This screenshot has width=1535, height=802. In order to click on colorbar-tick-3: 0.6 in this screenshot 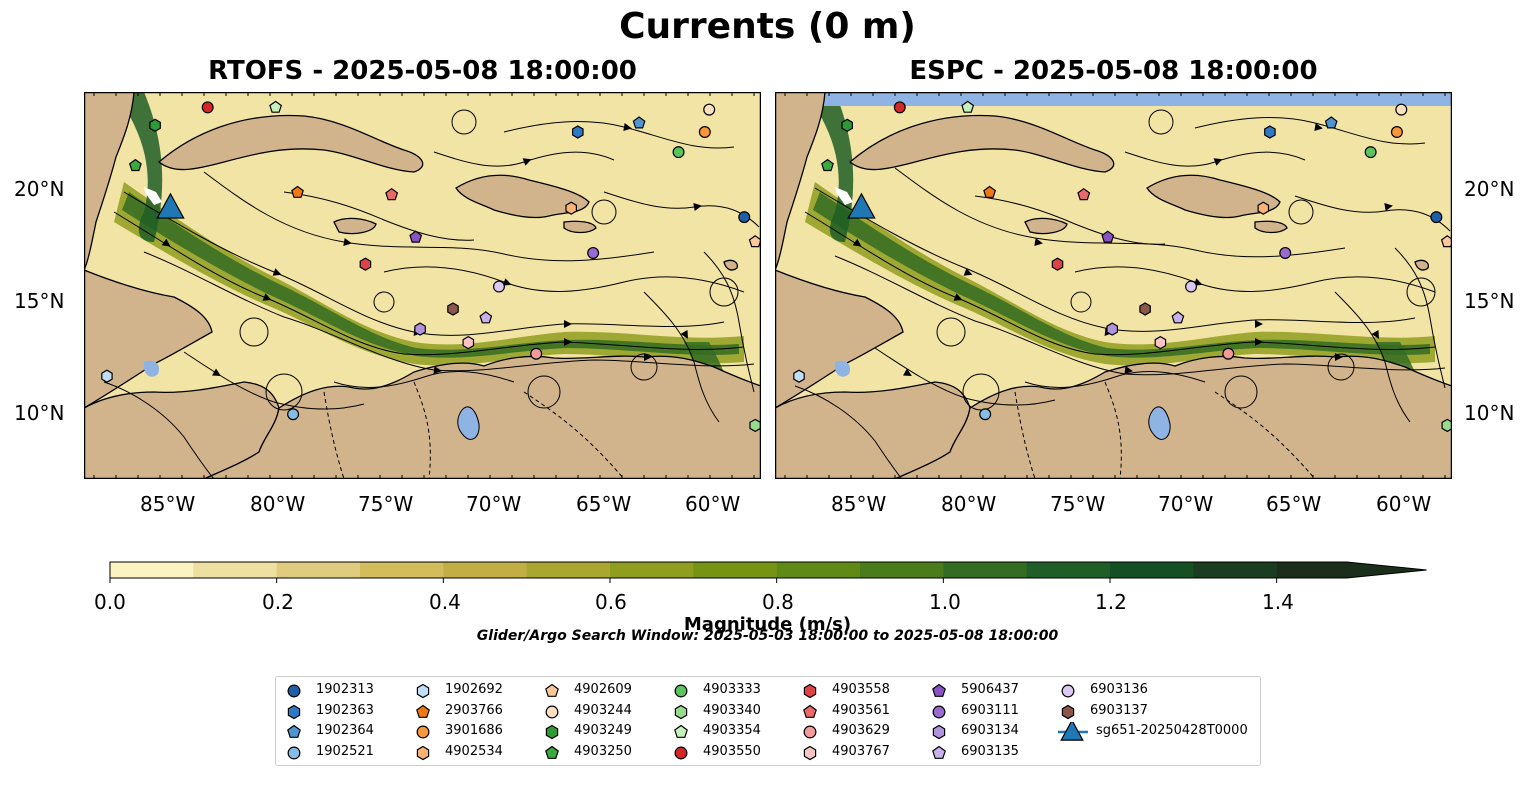, I will do `click(611, 602)`.